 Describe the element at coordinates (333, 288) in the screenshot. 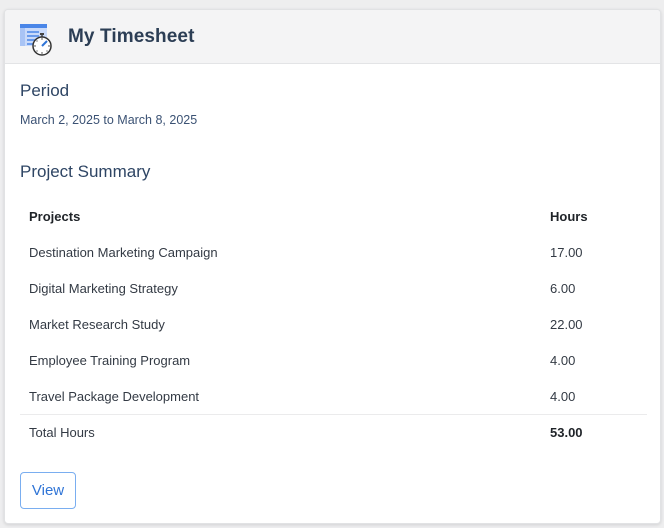

I see `table-row: Digital Marketing Strategy 6.00` at that location.